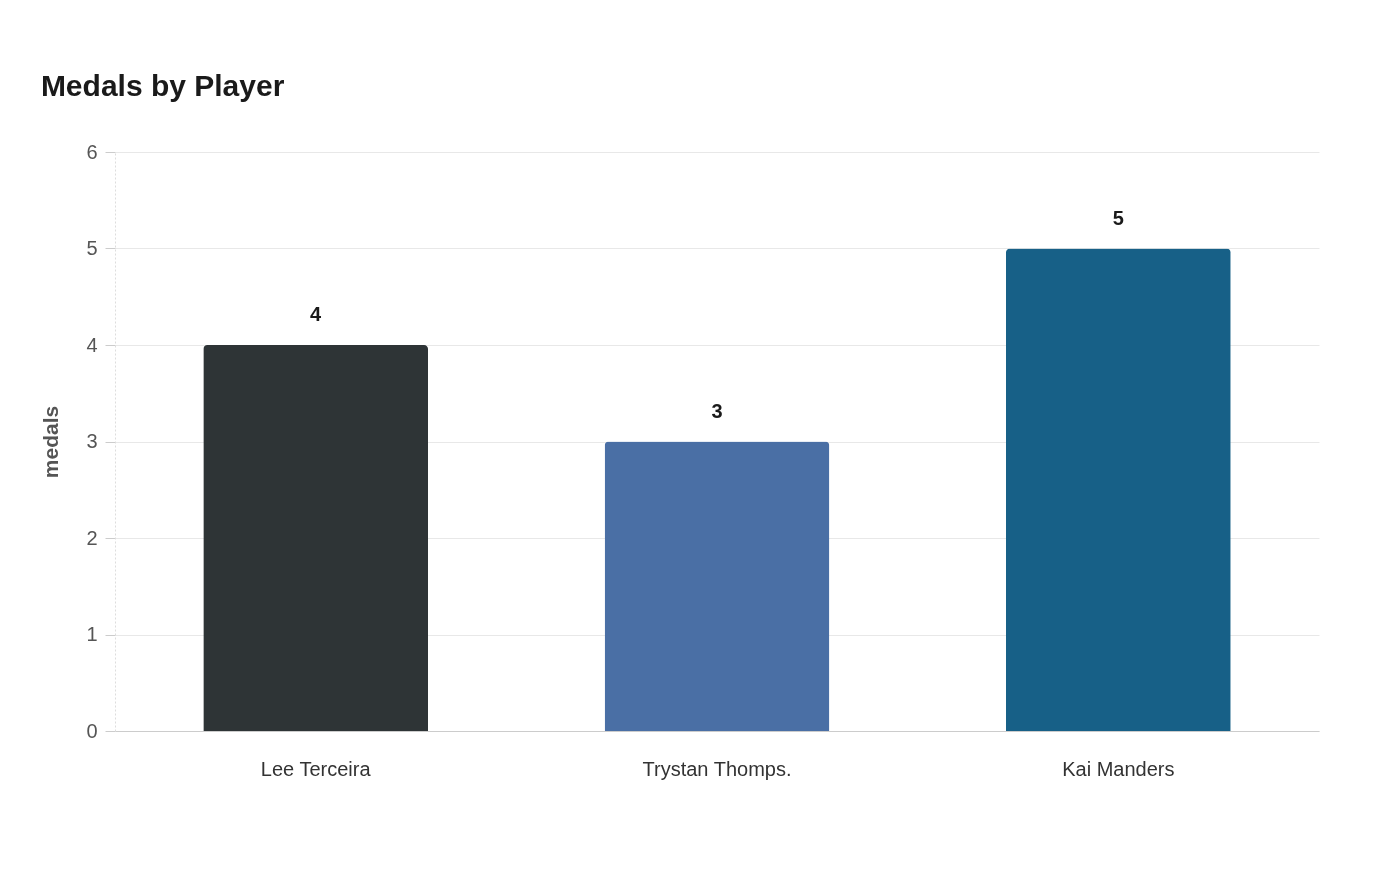 The height and width of the screenshot is (880, 1400). What do you see at coordinates (92, 537) in the screenshot?
I see `y-tick-label: 2` at bounding box center [92, 537].